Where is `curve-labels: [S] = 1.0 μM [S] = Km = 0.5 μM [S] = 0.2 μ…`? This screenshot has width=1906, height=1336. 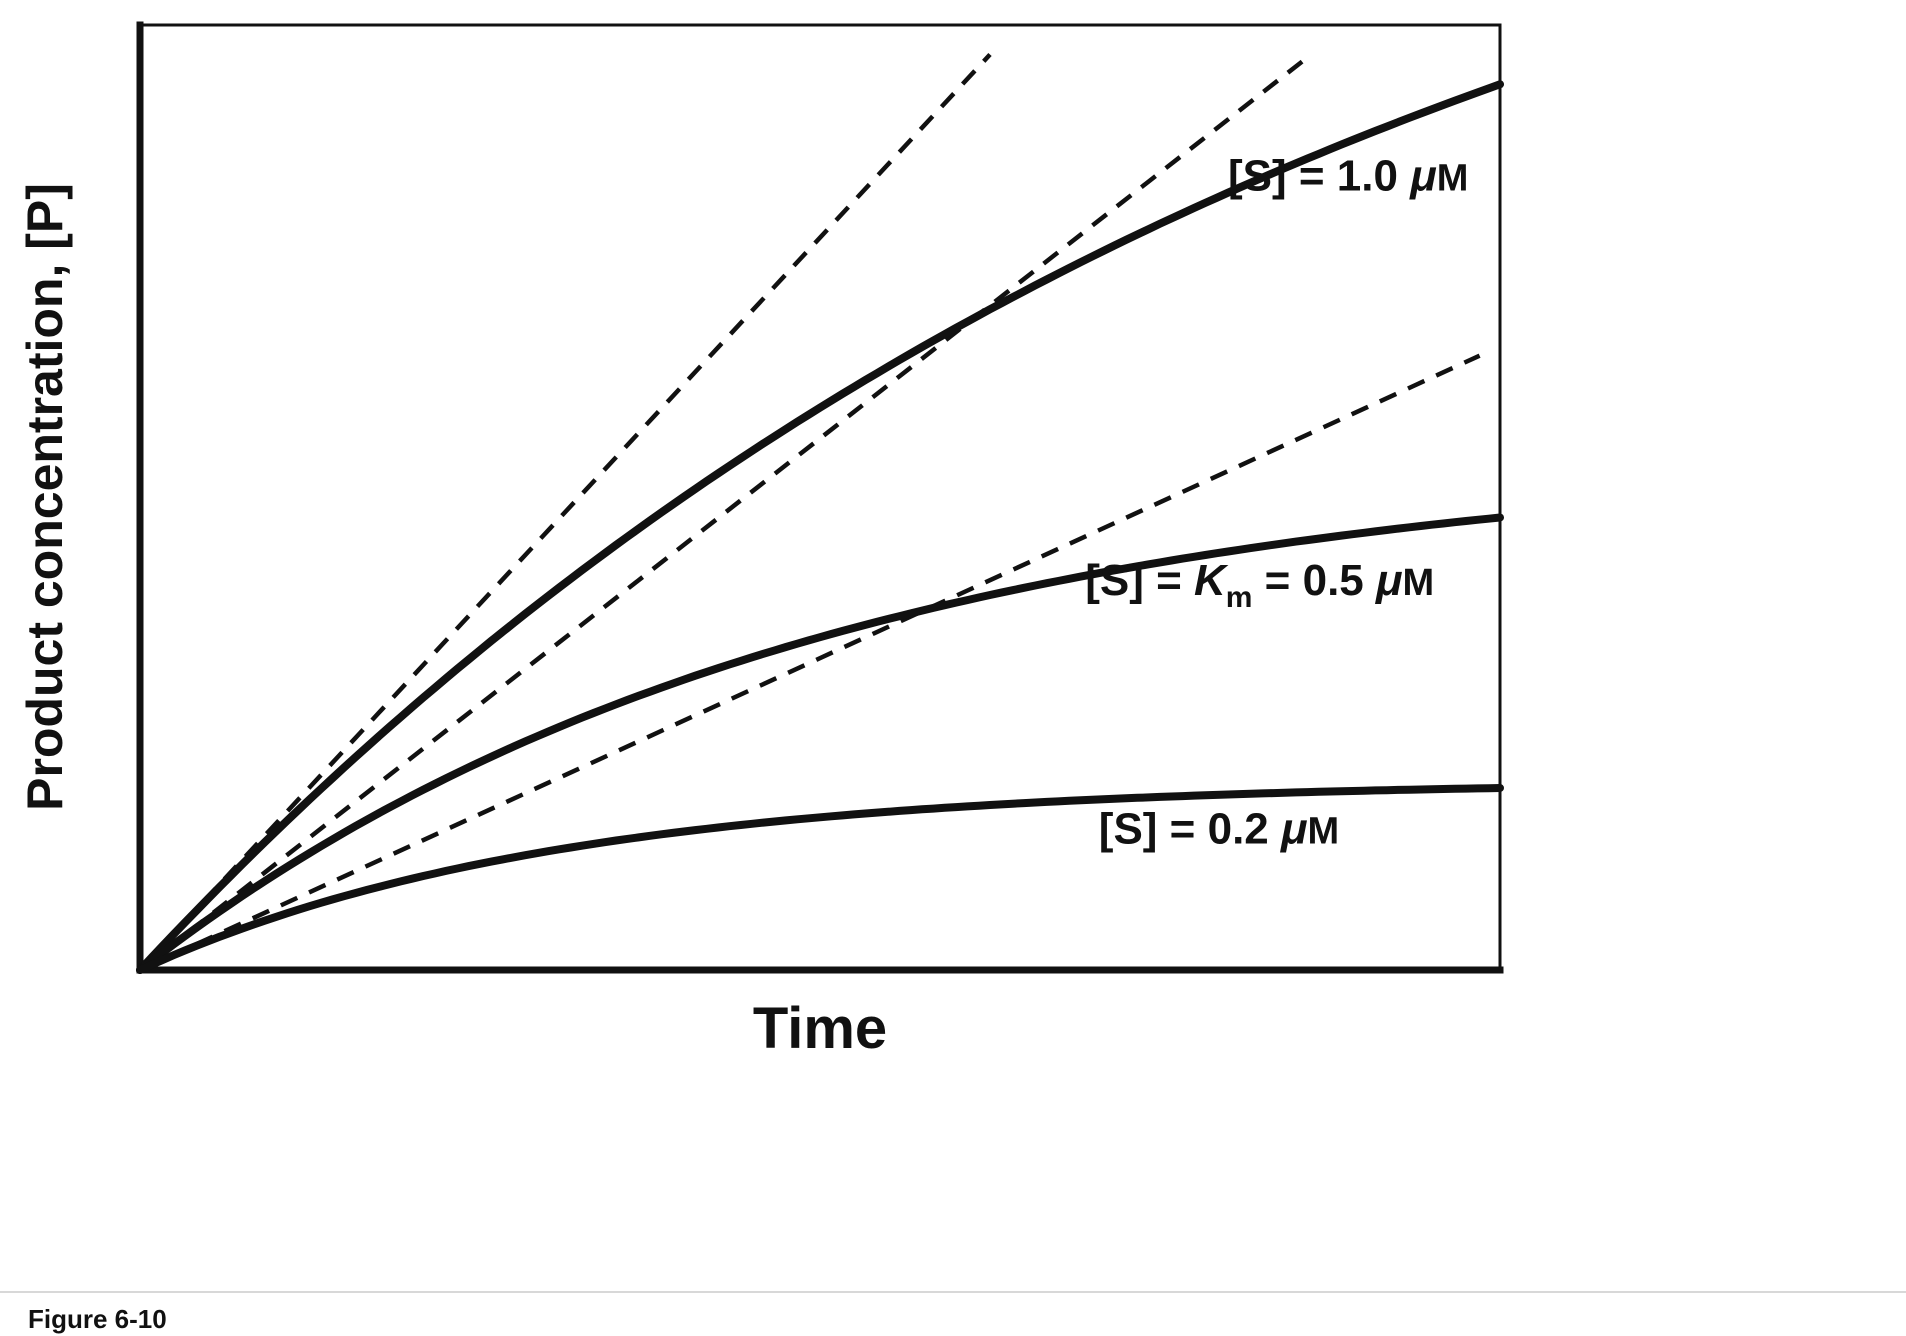
curve-labels: [S] = 1.0 μM [S] = Km = 0.5 μM [S] = 0.2 μ… is located at coordinates (1276, 502).